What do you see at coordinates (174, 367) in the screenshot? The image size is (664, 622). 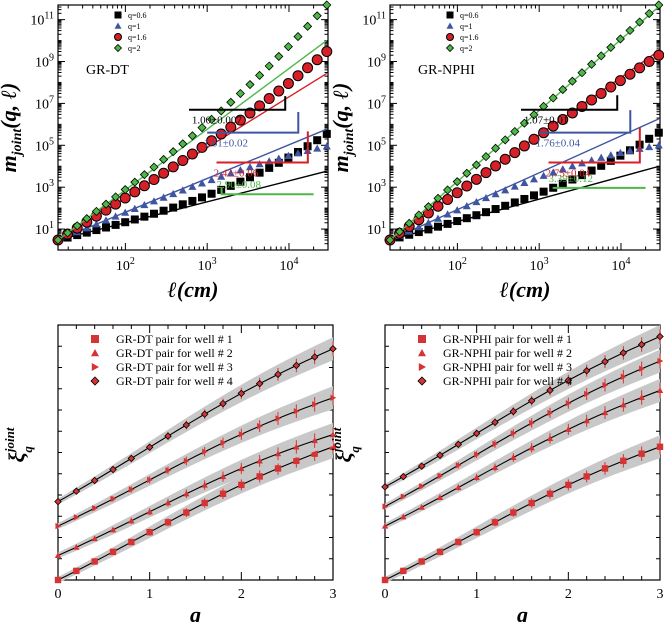 I see `legend-label: GR-DT pair for well # 3` at bounding box center [174, 367].